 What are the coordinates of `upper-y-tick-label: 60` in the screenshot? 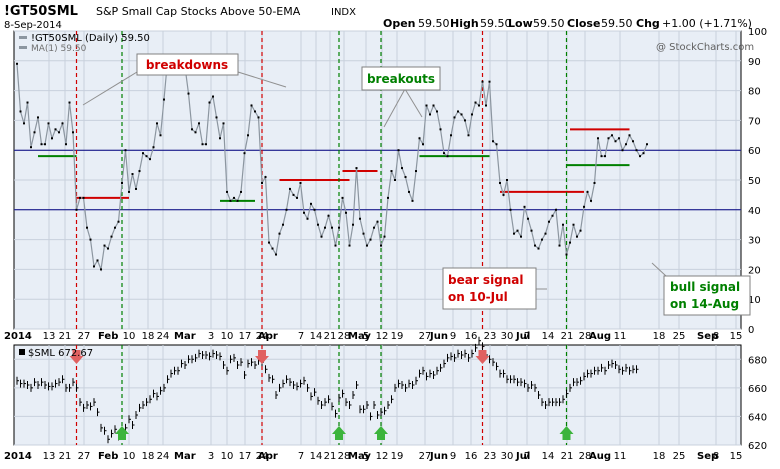 It's located at (754, 151).